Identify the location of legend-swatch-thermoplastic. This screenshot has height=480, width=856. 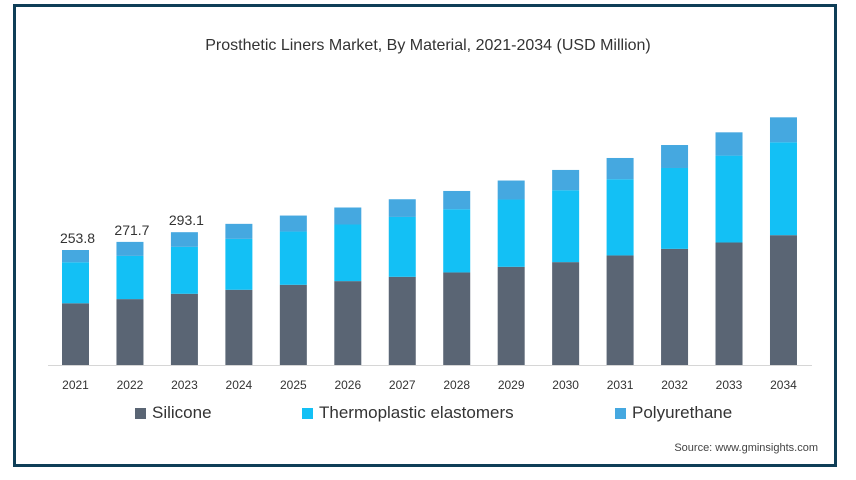
(307, 413).